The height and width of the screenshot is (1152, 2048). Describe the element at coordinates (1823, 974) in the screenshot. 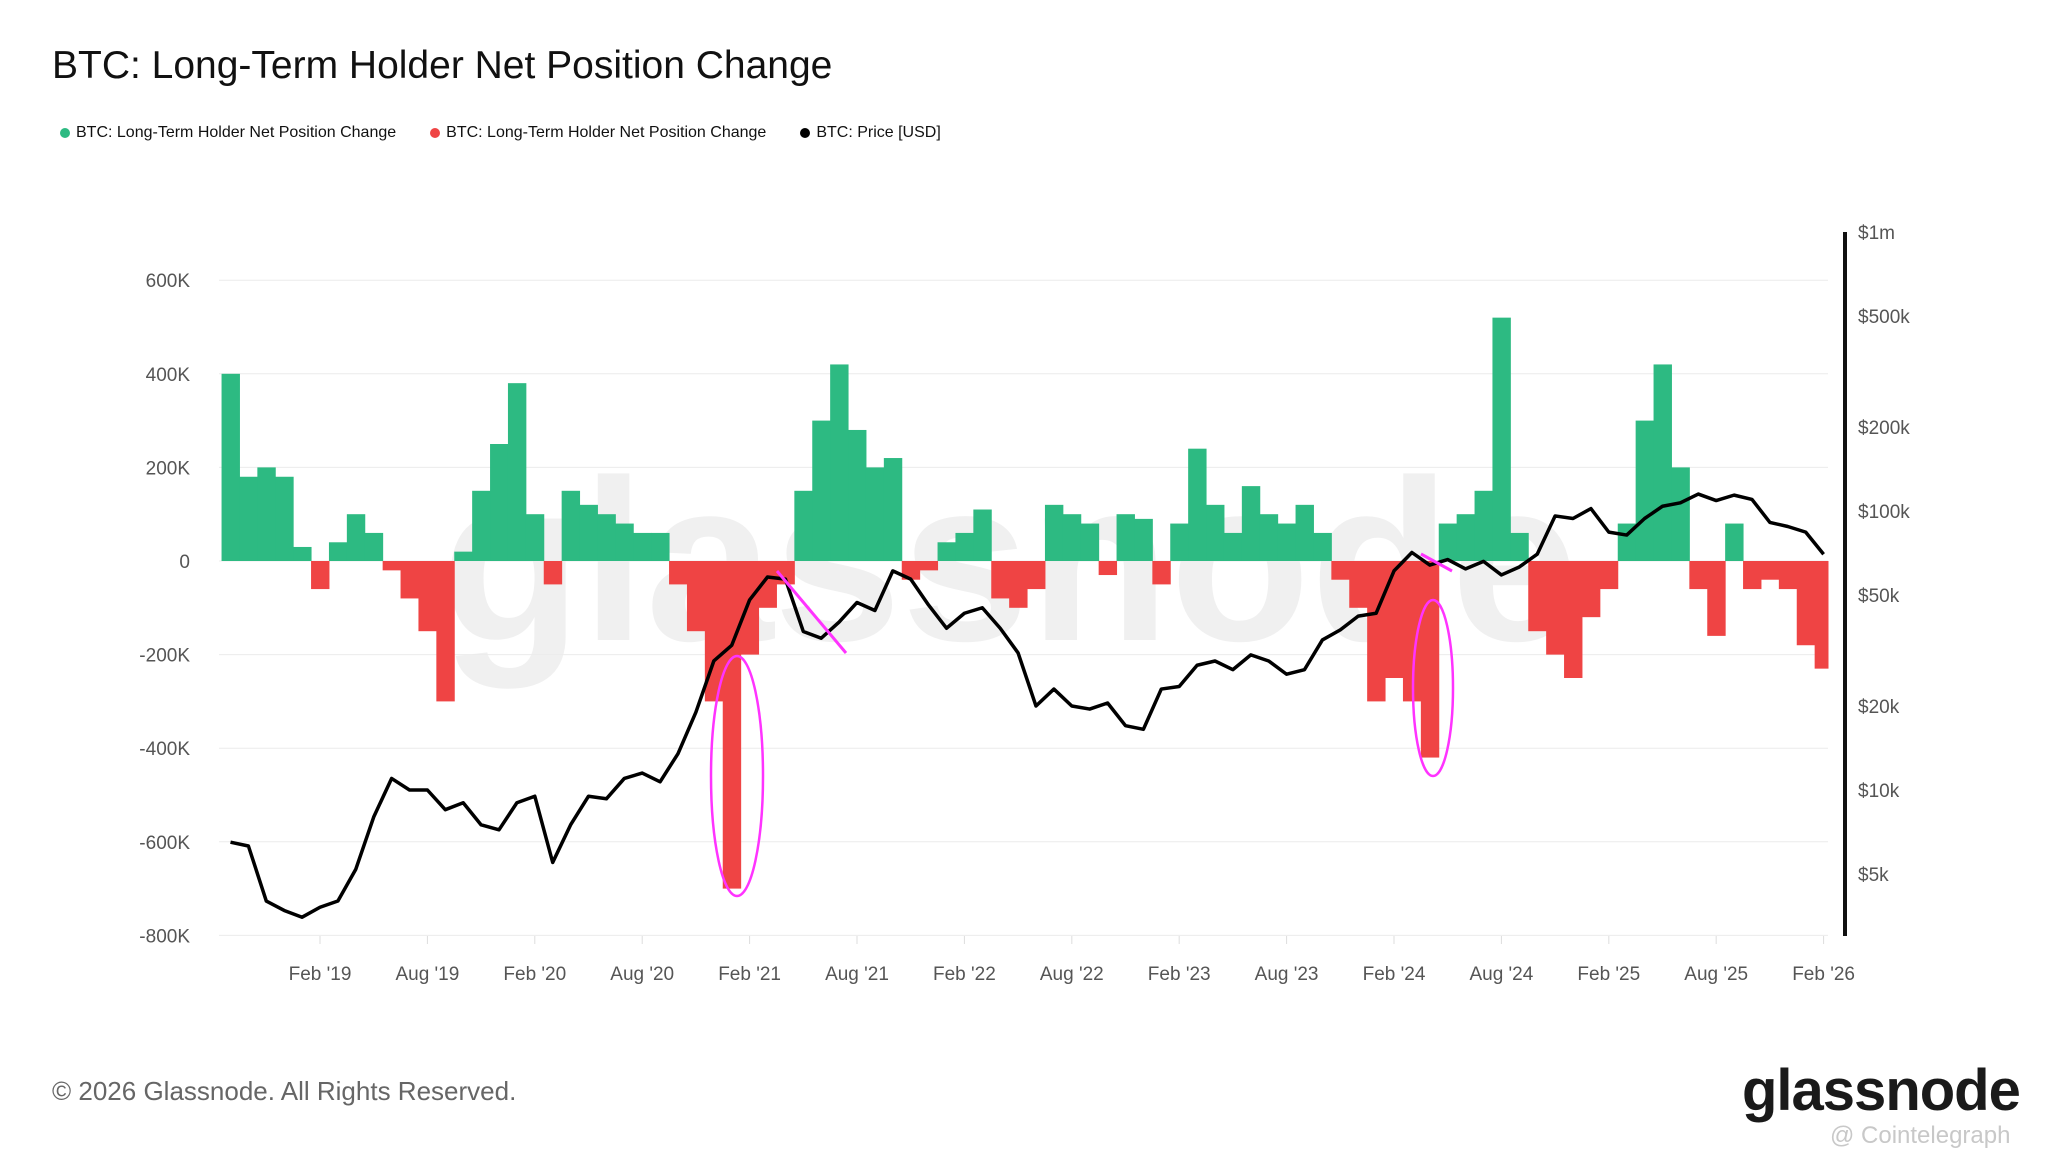

I see `x-axis-tick-label: Feb '26` at that location.